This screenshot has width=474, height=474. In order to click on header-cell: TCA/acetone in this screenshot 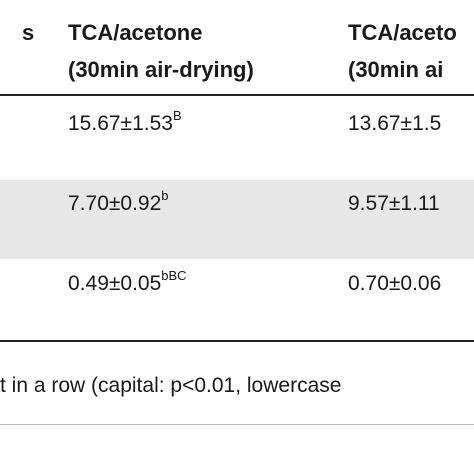, I will do `click(135, 32)`.